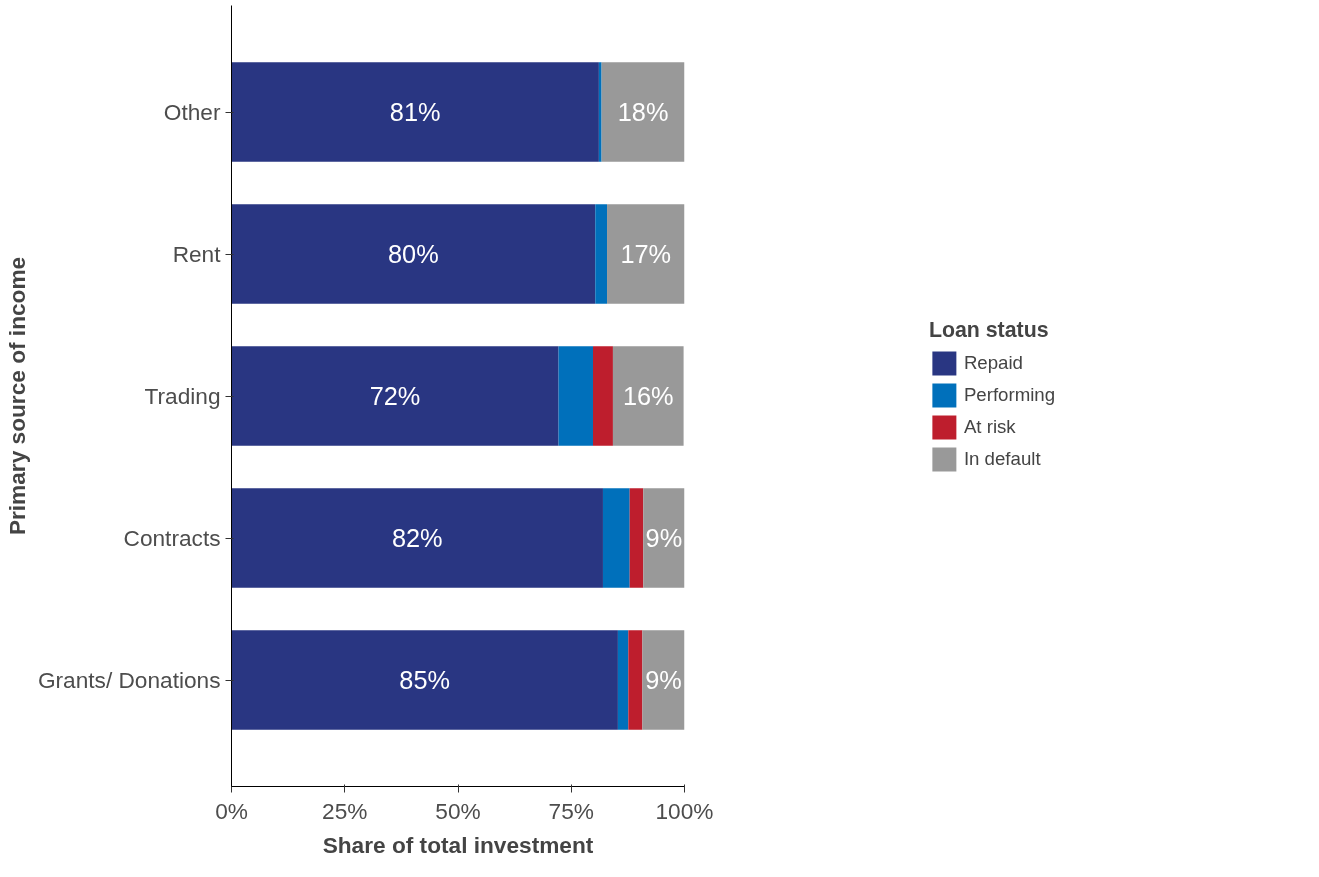  What do you see at coordinates (993, 362) in the screenshot?
I see `legend-label: Repaid` at bounding box center [993, 362].